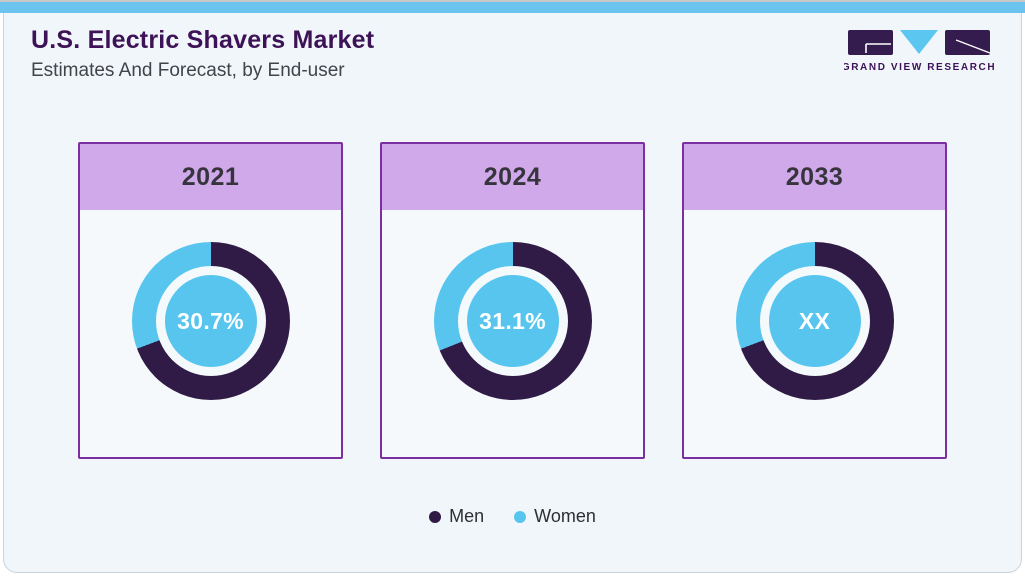 Image resolution: width=1025 pixels, height=576 pixels. I want to click on donut-center-value: XX, so click(814, 320).